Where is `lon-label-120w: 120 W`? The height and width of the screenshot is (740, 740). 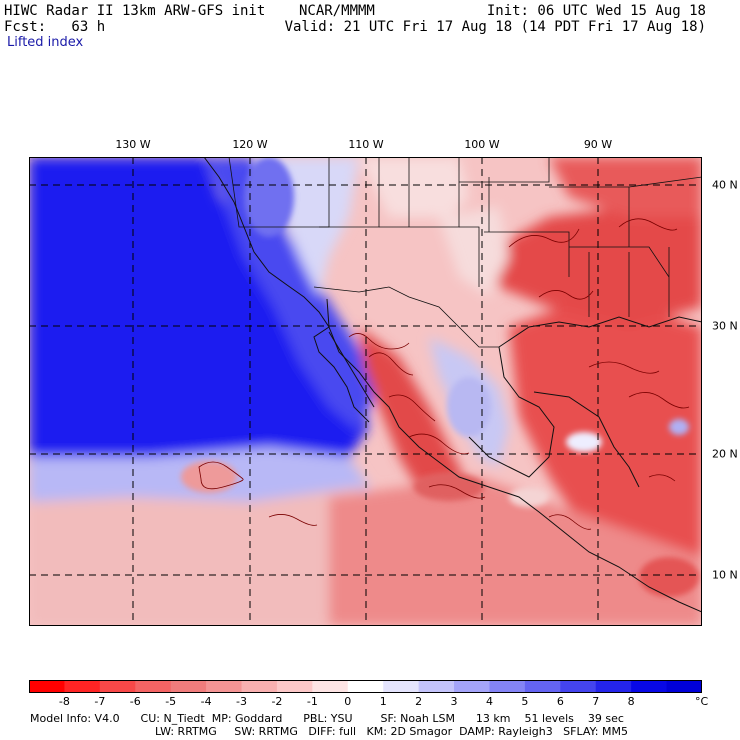
lon-label-120w: 120 W is located at coordinates (250, 144).